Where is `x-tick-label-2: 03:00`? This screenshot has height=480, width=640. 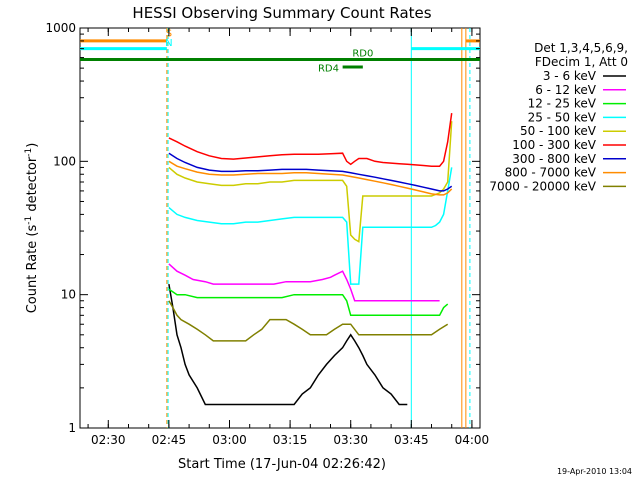
x-tick-label-2: 03:00 is located at coordinates (229, 440).